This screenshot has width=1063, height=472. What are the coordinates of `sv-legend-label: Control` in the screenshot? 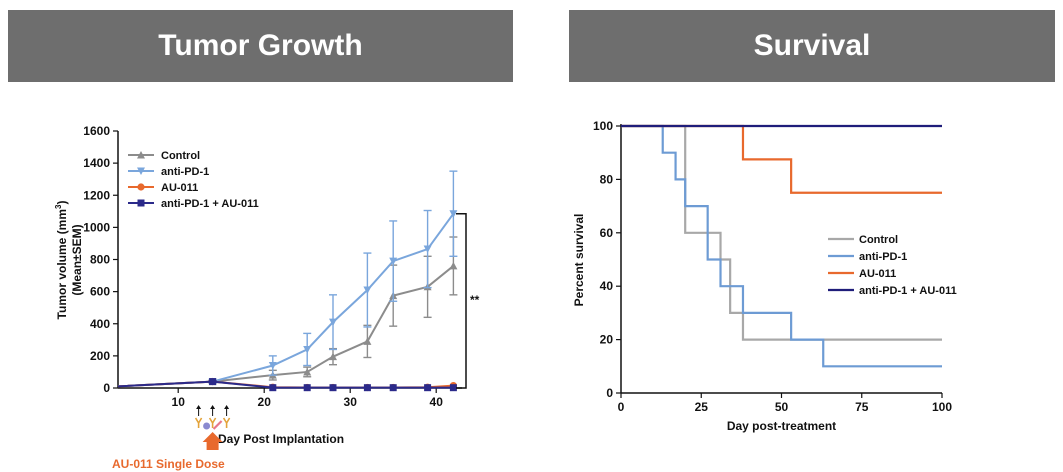 It's located at (878, 240).